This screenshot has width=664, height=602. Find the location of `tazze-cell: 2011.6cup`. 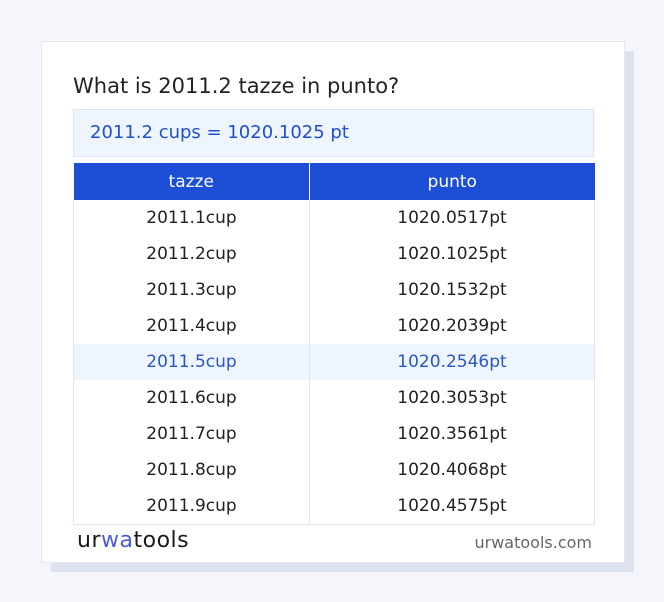

tazze-cell: 2011.6cup is located at coordinates (191, 398).